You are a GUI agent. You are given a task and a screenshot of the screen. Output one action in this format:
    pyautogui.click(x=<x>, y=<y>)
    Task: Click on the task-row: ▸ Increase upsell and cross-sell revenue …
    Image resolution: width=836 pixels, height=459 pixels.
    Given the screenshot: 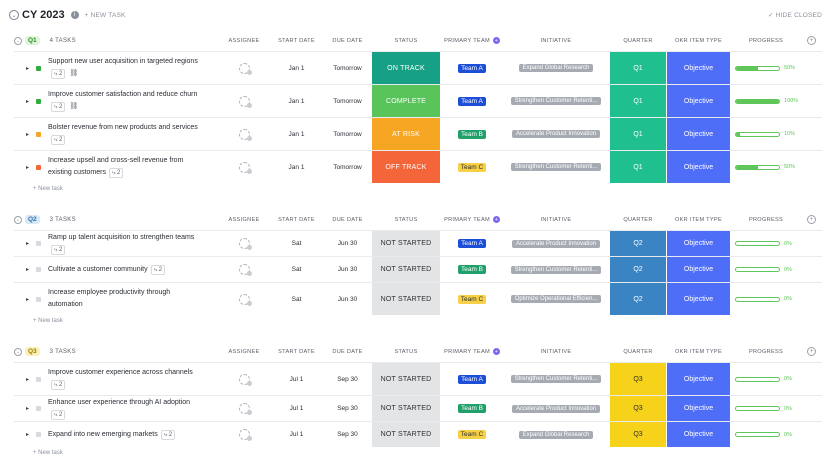 What is the action you would take?
    pyautogui.click(x=418, y=166)
    